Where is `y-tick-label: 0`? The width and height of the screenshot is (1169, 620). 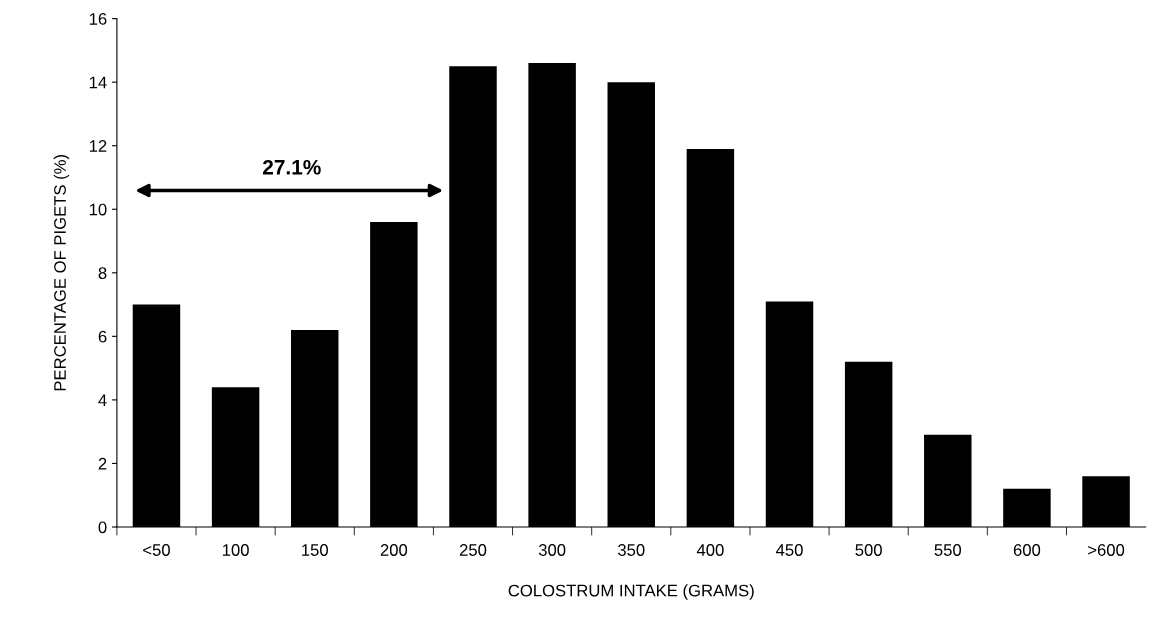 y-tick-label: 0 is located at coordinates (102, 527).